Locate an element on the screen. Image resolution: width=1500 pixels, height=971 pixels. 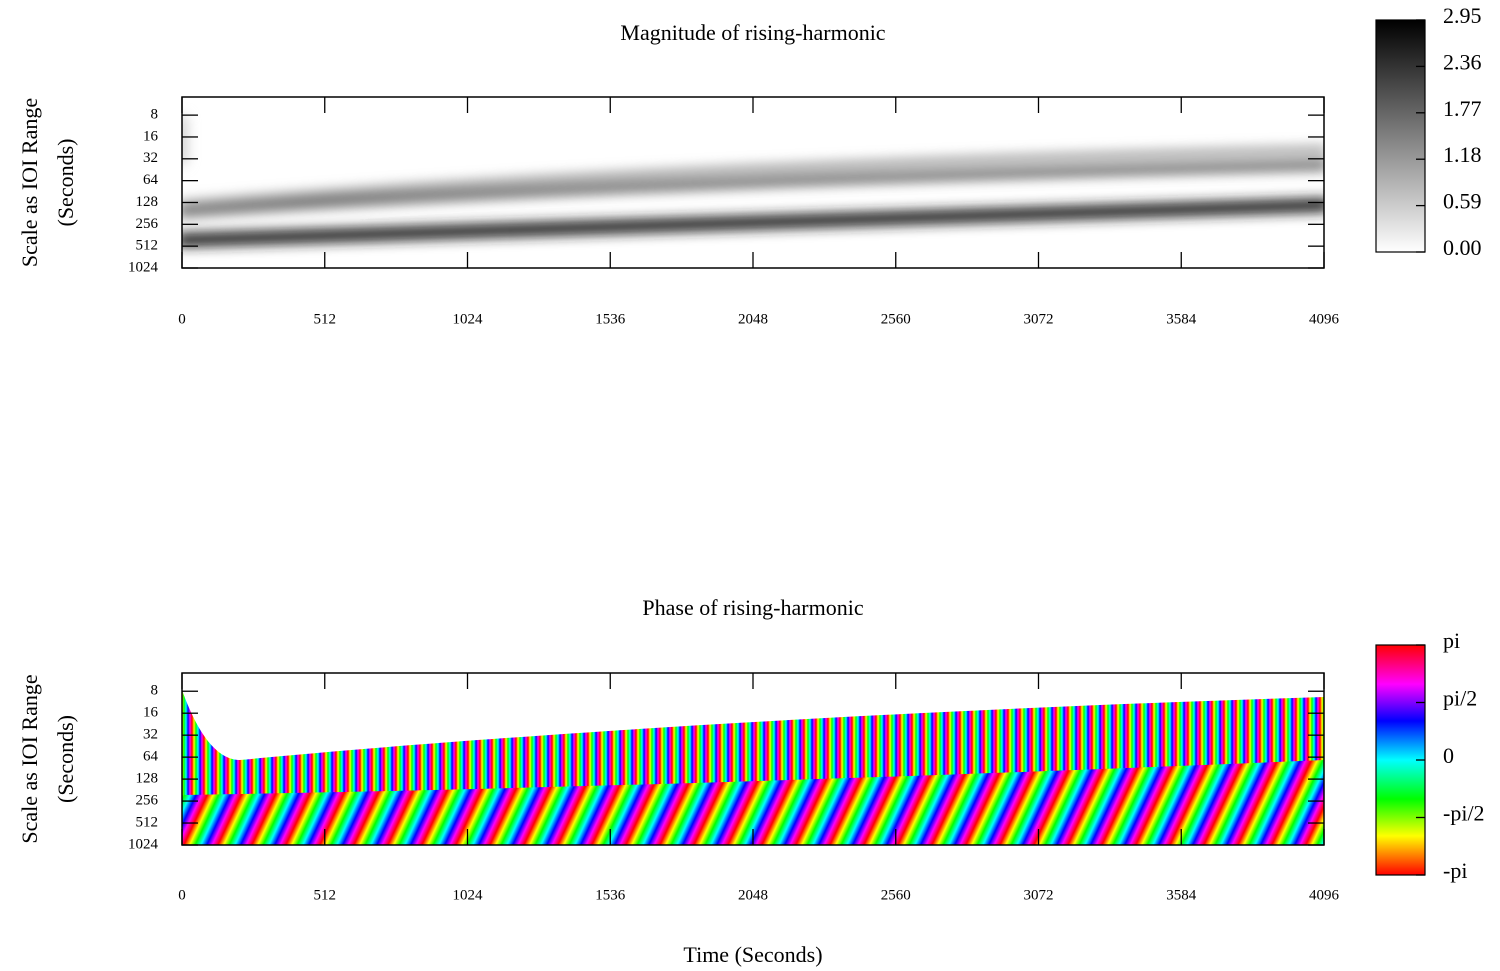
magnitude-image is located at coordinates (753, 182).